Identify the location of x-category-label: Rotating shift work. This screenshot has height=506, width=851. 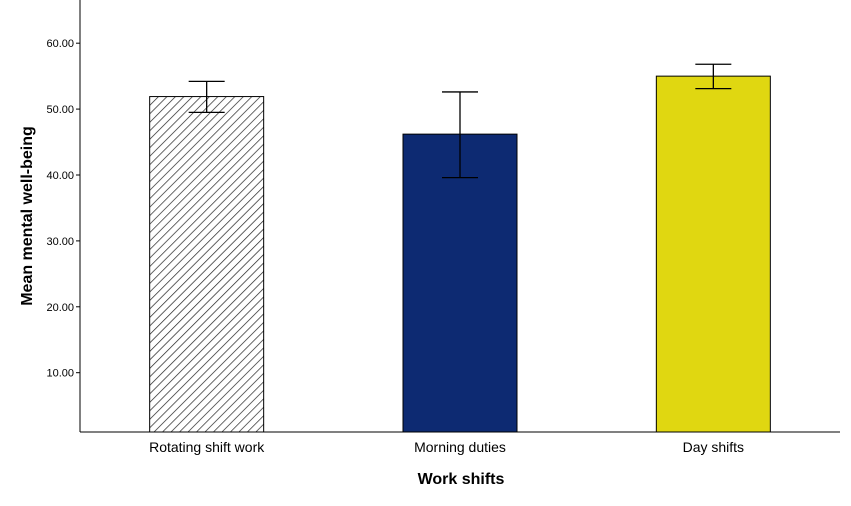
(207, 447).